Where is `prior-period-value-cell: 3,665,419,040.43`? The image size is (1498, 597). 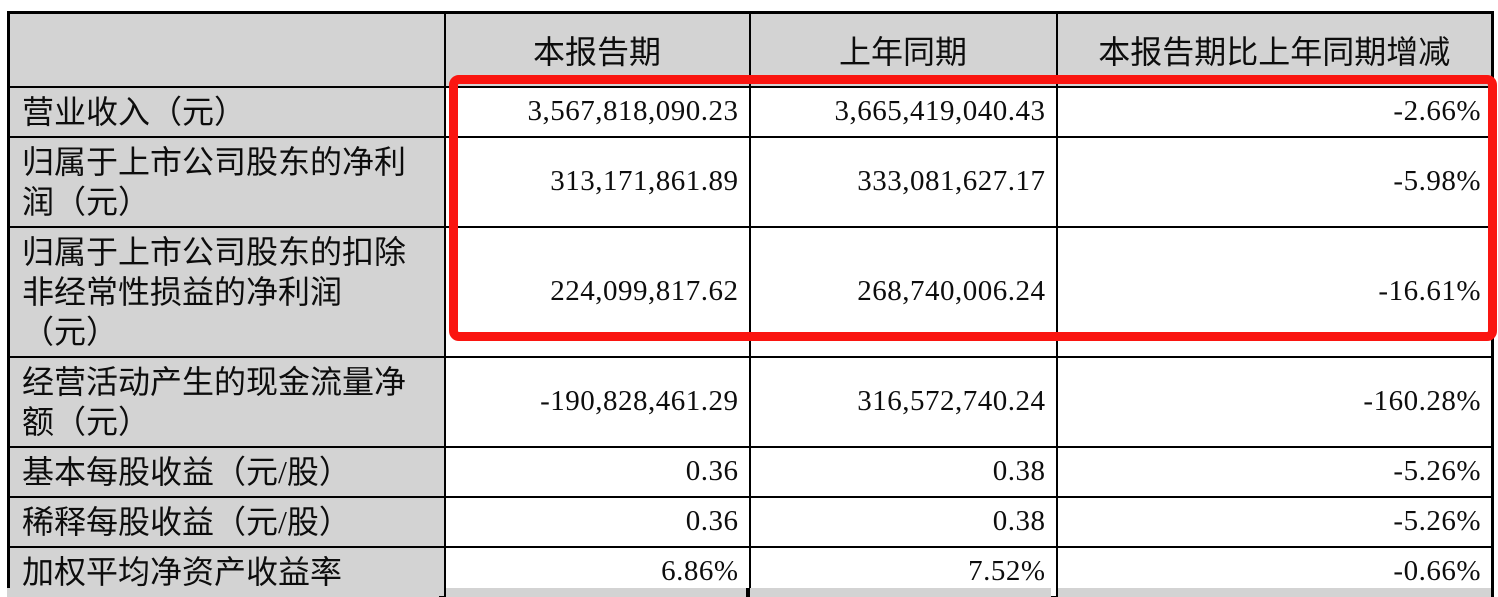
prior-period-value-cell: 3,665,419,040.43 is located at coordinates (903, 111).